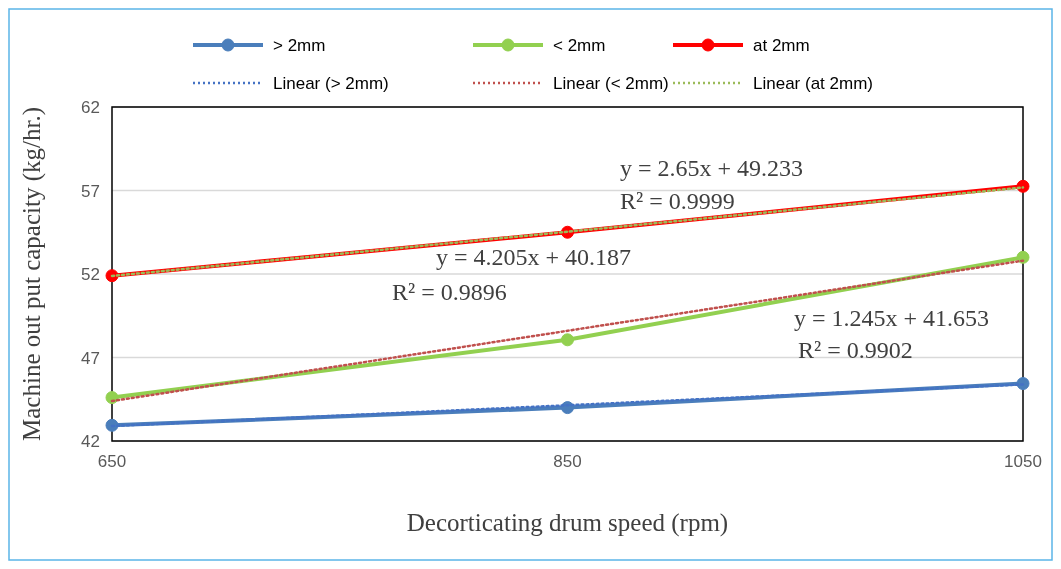 This screenshot has height=569, width=1061. What do you see at coordinates (449, 292) in the screenshot?
I see `annotation: R² = 0.9896` at bounding box center [449, 292].